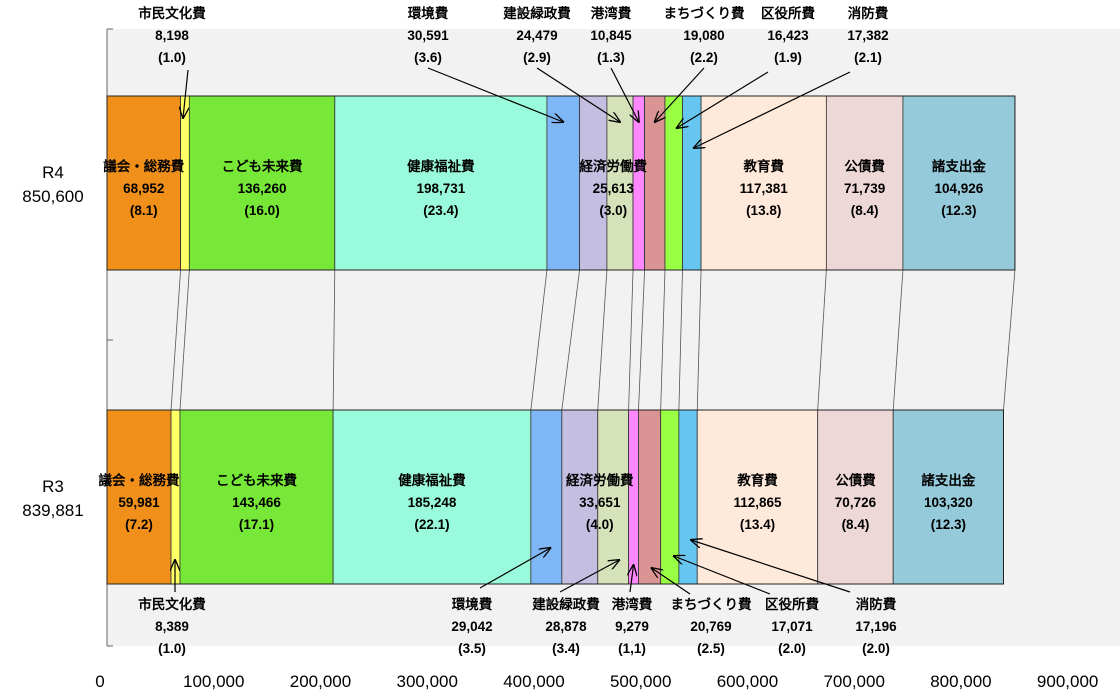 The image size is (1120, 693). What do you see at coordinates (948, 524) in the screenshot?
I see `segment-pct-label: (12.3)` at bounding box center [948, 524].